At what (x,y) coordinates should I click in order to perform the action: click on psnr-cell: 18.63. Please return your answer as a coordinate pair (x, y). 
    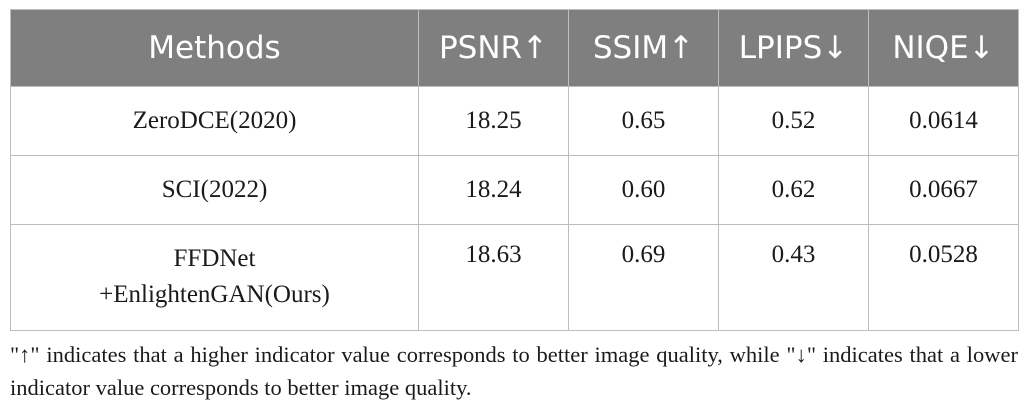
    Looking at the image, I should click on (493, 277).